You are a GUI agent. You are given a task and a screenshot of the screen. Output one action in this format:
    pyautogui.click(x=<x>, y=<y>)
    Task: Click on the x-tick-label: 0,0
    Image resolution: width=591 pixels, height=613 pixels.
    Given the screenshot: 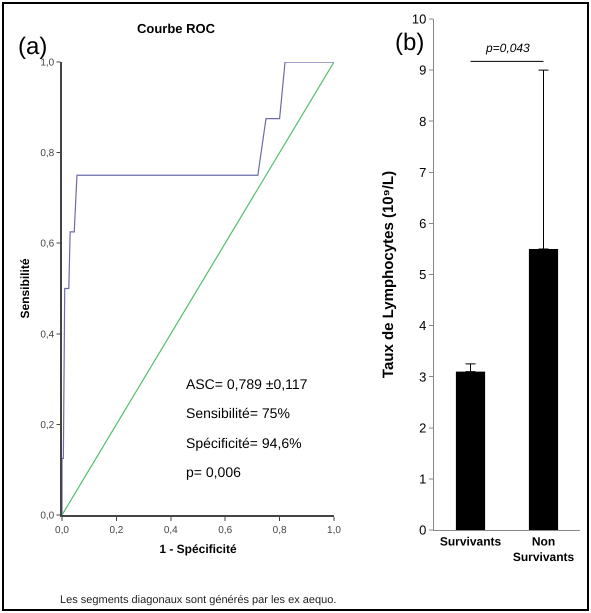 What is the action you would take?
    pyautogui.click(x=62, y=530)
    